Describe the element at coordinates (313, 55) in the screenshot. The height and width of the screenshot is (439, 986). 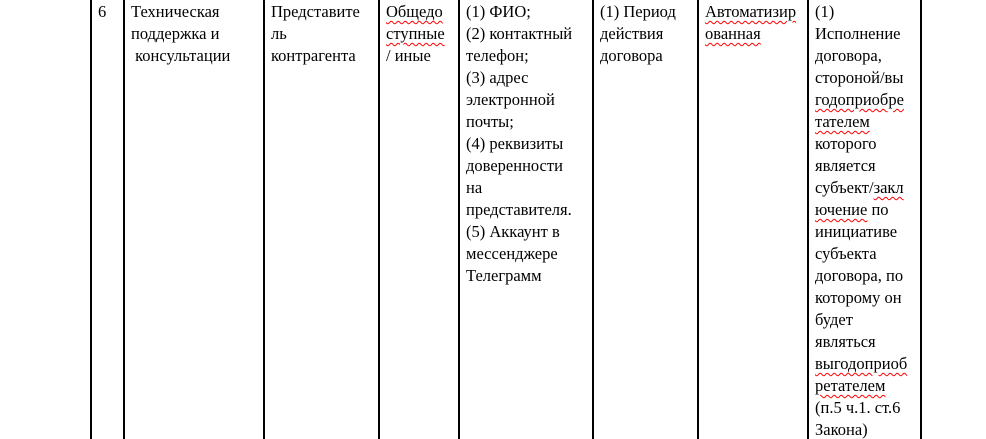
I see `word-segment: контрагента` at that location.